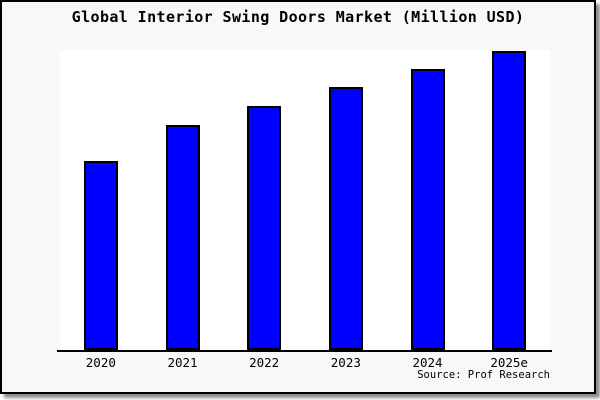 The height and width of the screenshot is (400, 600). Describe the element at coordinates (483, 375) in the screenshot. I see `source-credit: Source: Prof Research` at that location.